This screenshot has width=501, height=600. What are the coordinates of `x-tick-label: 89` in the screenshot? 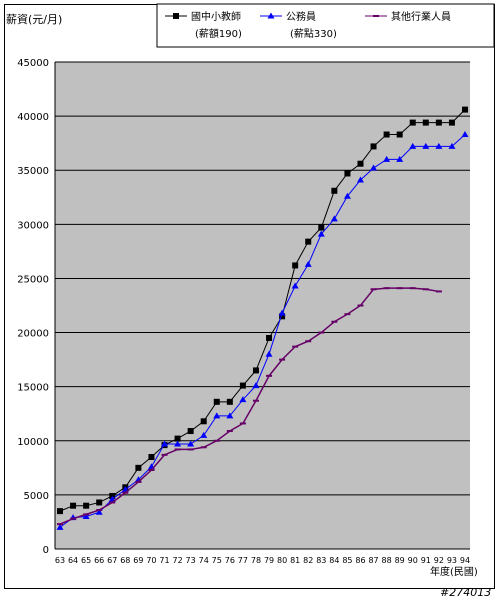 It's located at (400, 560).